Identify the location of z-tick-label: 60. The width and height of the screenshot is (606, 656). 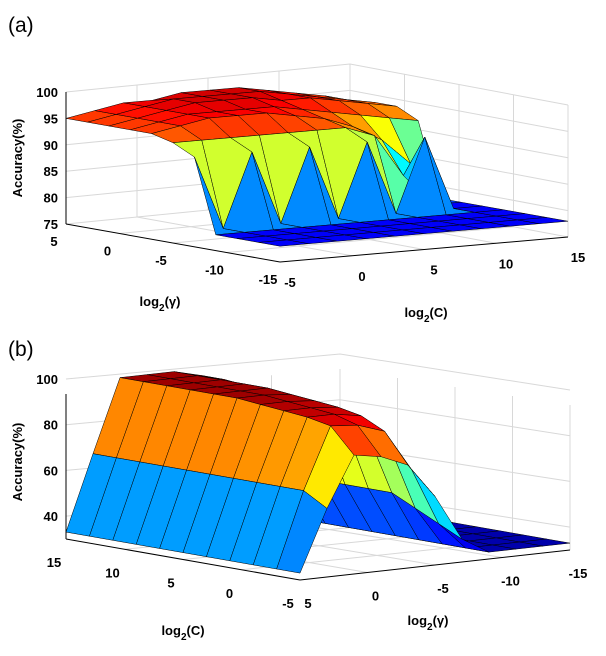
(51, 470).